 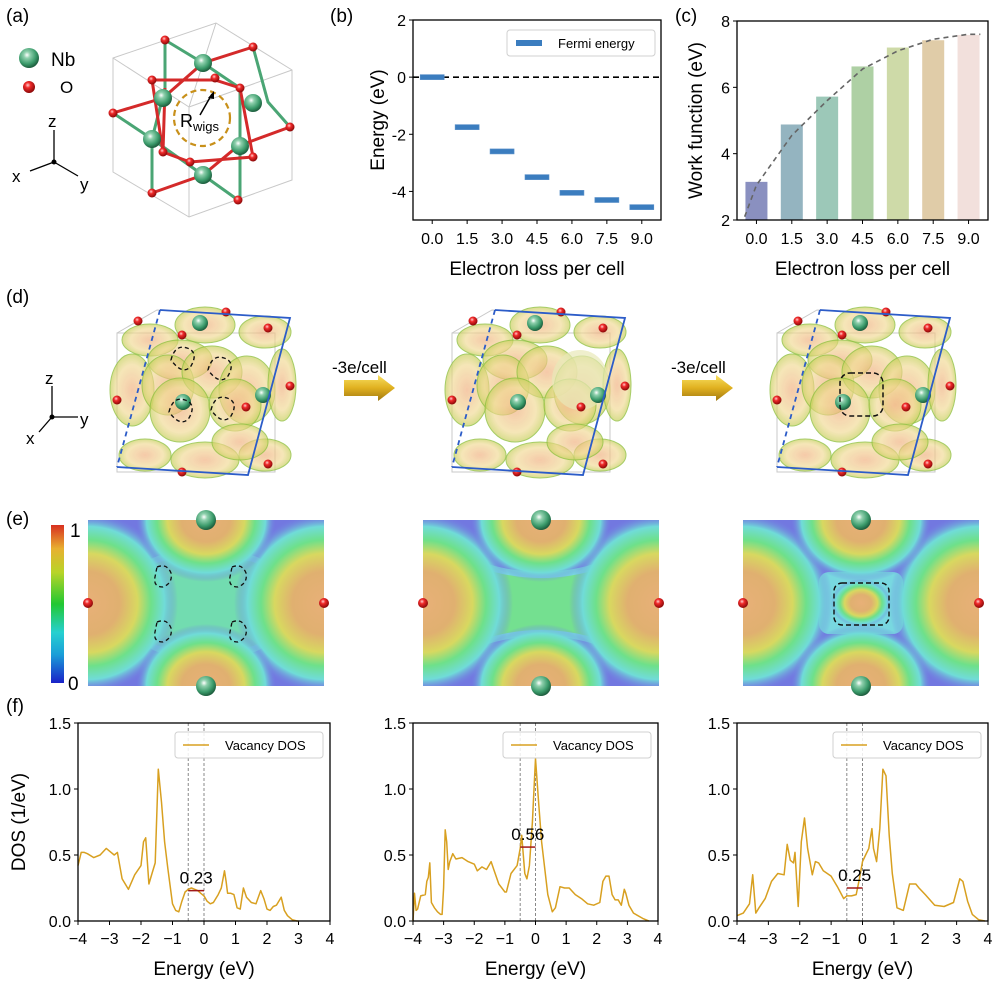 I want to click on legend-box, so click(x=577, y=745).